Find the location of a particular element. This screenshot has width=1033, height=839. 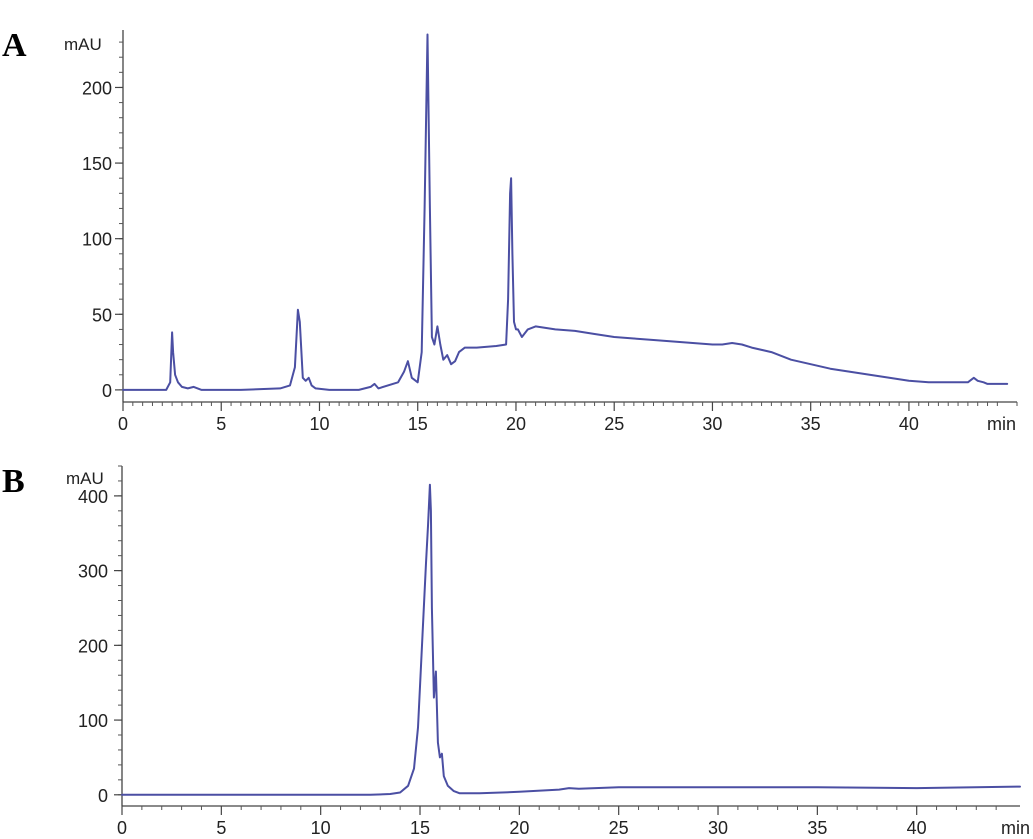

panel-a-x-tick-label: 0 is located at coordinates (123, 424).